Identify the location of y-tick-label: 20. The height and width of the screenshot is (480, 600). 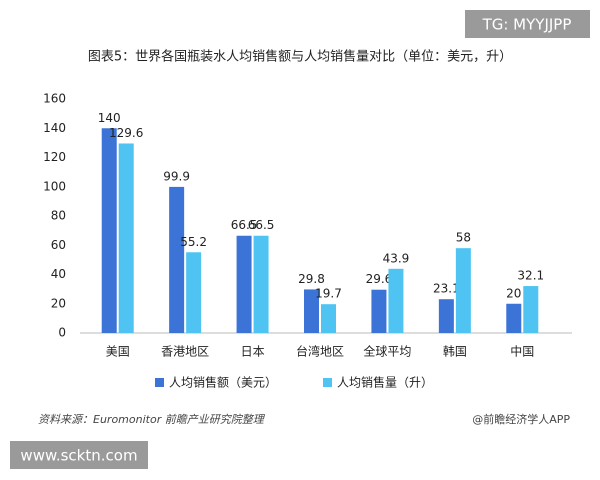
(58, 303).